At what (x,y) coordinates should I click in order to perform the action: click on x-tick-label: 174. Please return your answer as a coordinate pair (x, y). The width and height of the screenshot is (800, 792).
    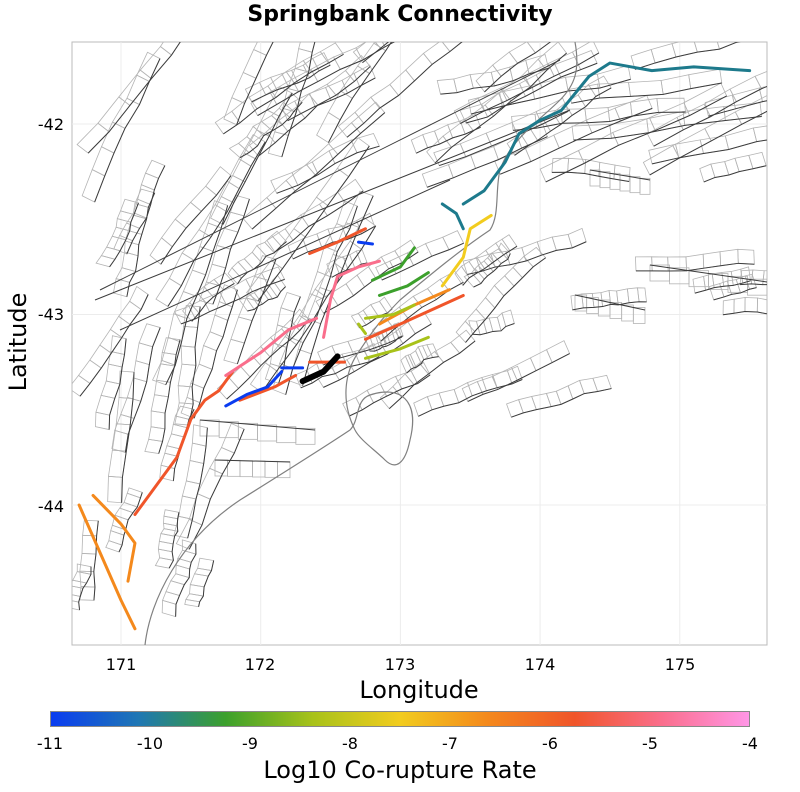
    Looking at the image, I should click on (540, 664).